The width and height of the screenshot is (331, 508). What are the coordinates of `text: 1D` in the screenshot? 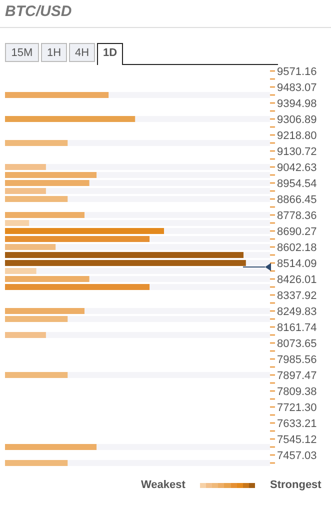 It's located at (110, 54).